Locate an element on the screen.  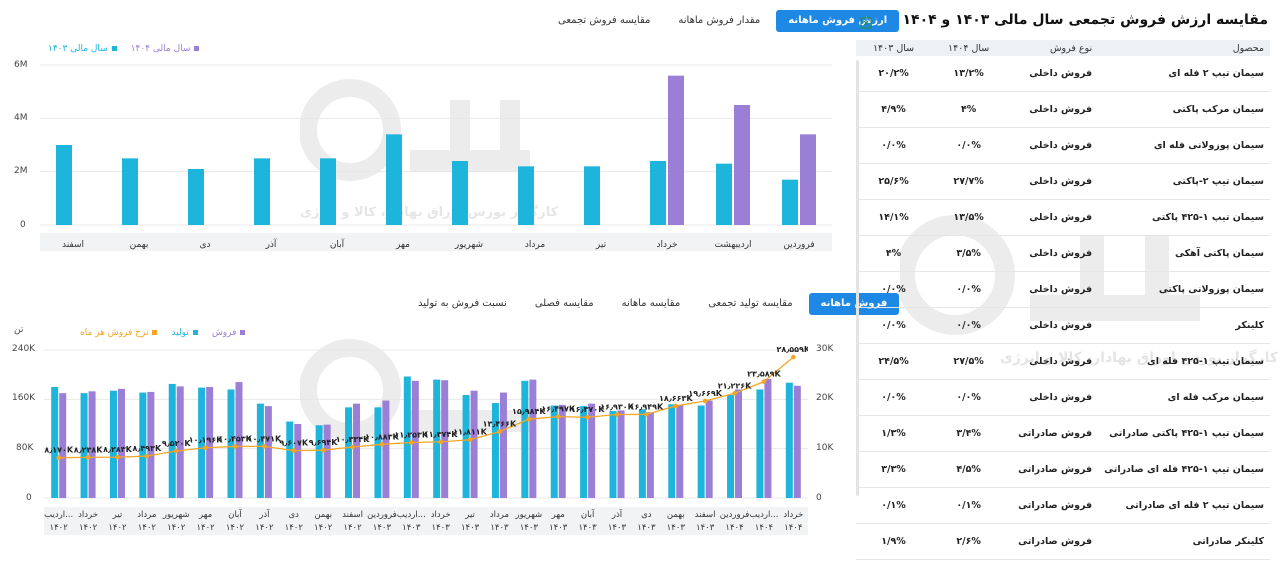
table-row: کلینکر صادراتی فروش صادراتی ۲/۶% ۱/۹% is located at coordinates (1063, 541).